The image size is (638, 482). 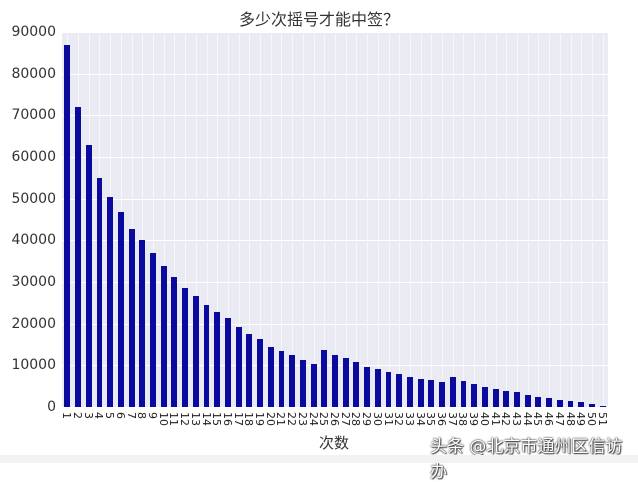 What do you see at coordinates (33, 365) in the screenshot?
I see `y-tick-label: 10000` at bounding box center [33, 365].